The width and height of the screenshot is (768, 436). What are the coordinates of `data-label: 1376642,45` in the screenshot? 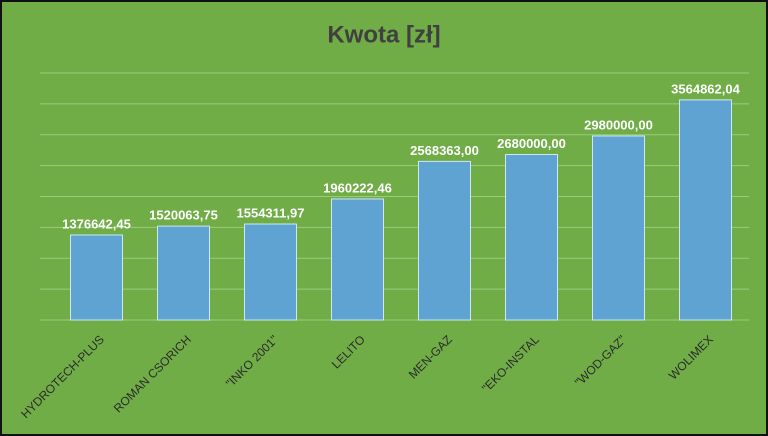 It's located at (96, 223).